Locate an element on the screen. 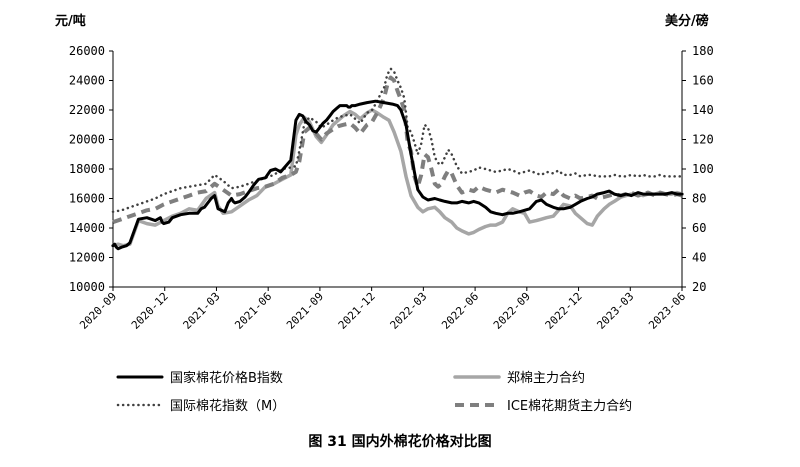 The image size is (800, 467). x-tick-label: 2022-12 is located at coordinates (564, 311).